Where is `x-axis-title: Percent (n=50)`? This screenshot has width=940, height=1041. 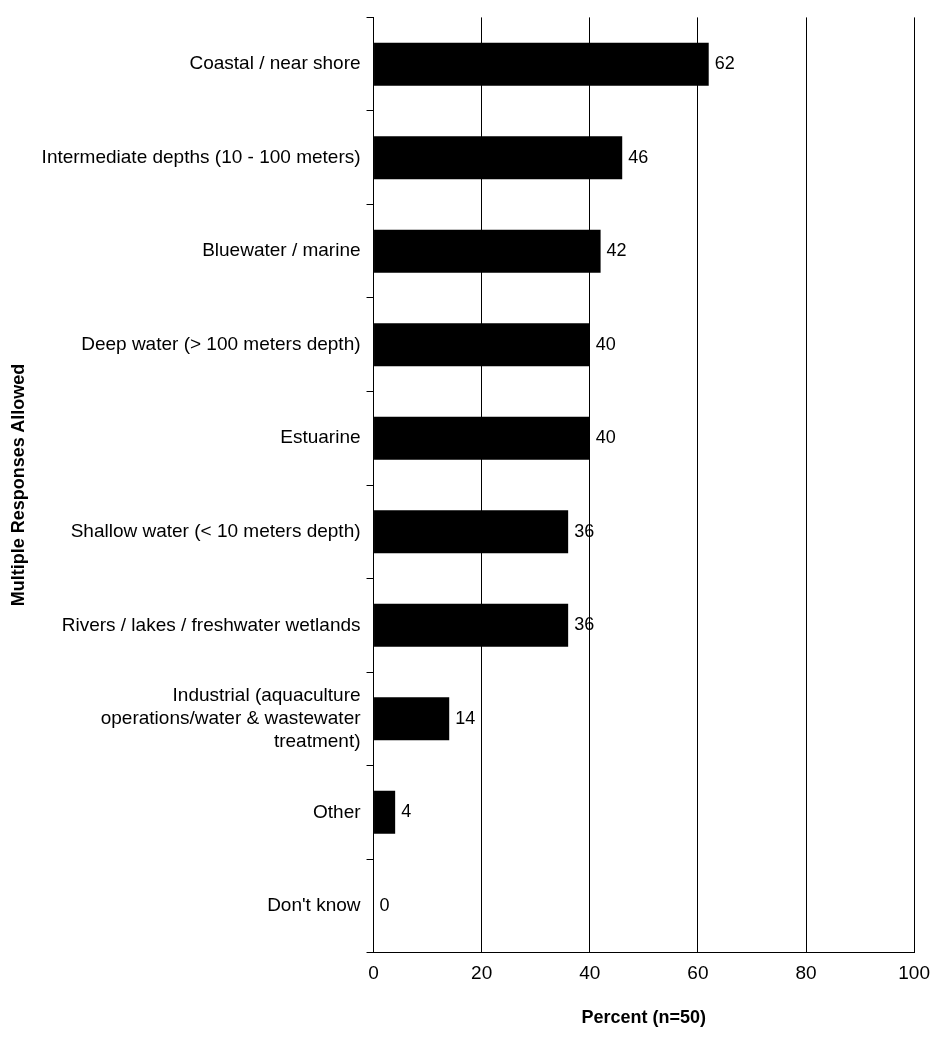
x-axis-title: Percent (n=50) is located at coordinates (644, 1017).